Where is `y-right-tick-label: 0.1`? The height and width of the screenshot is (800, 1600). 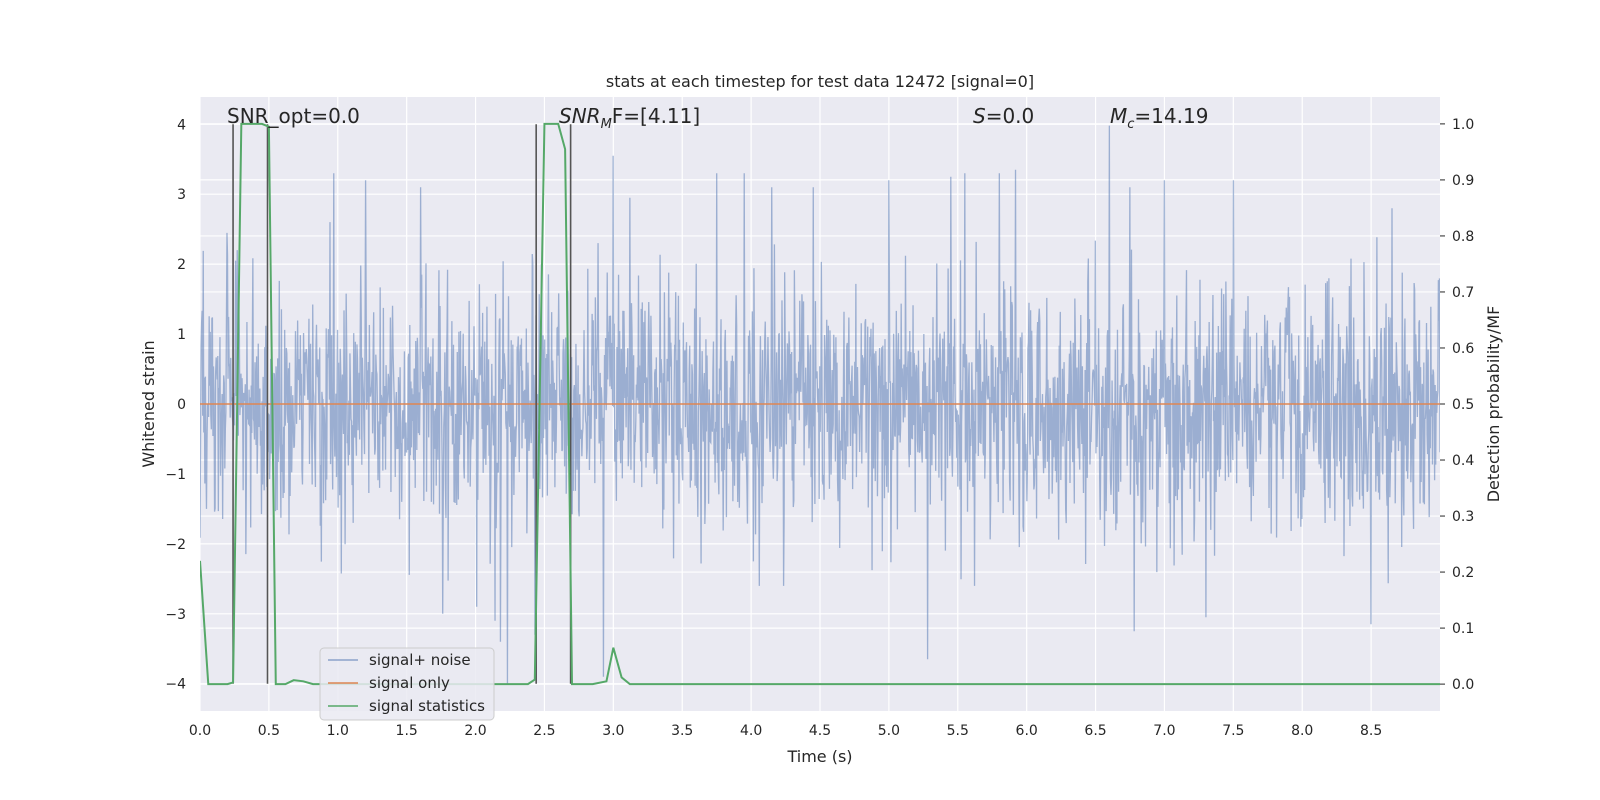
y-right-tick-label: 0.1 is located at coordinates (1463, 629).